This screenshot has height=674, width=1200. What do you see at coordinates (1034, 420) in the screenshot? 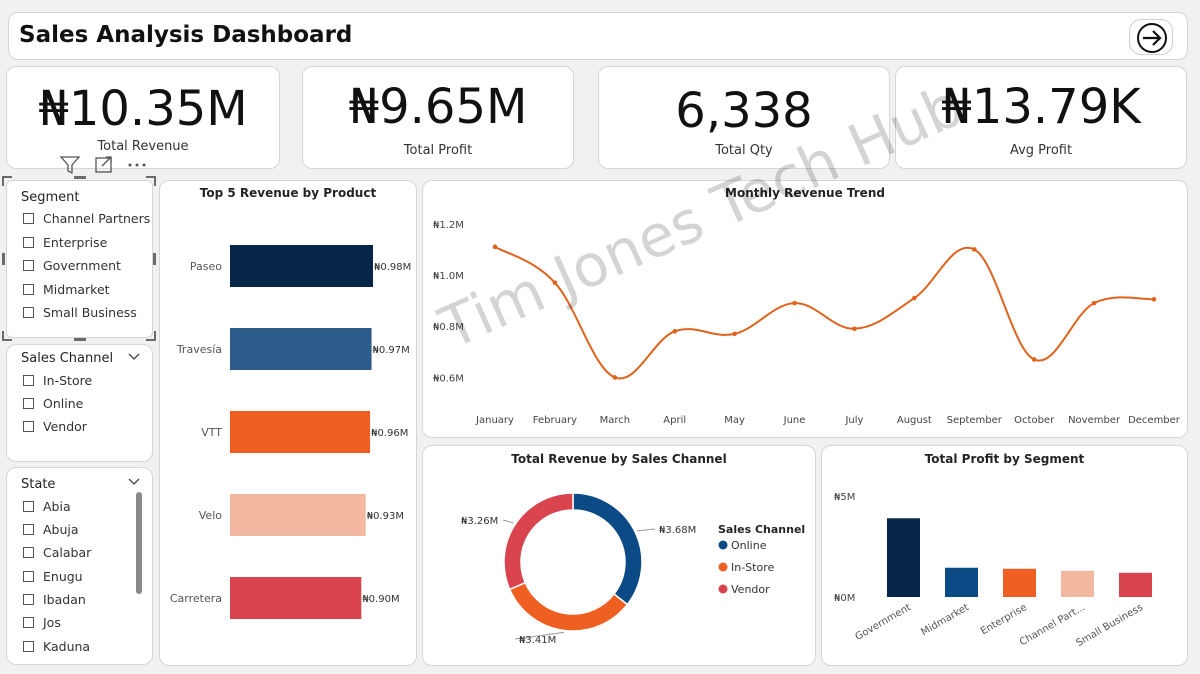
I see `x-tick-label: October` at bounding box center [1034, 420].